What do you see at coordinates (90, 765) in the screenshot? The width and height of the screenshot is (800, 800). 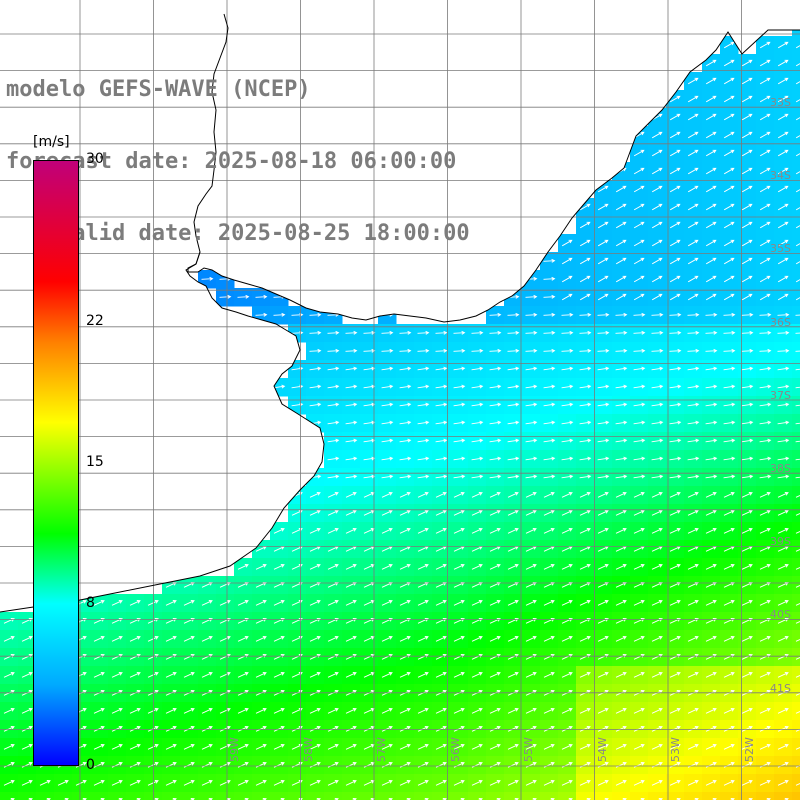 I see `colorbar-tick-0: 0` at bounding box center [90, 765].